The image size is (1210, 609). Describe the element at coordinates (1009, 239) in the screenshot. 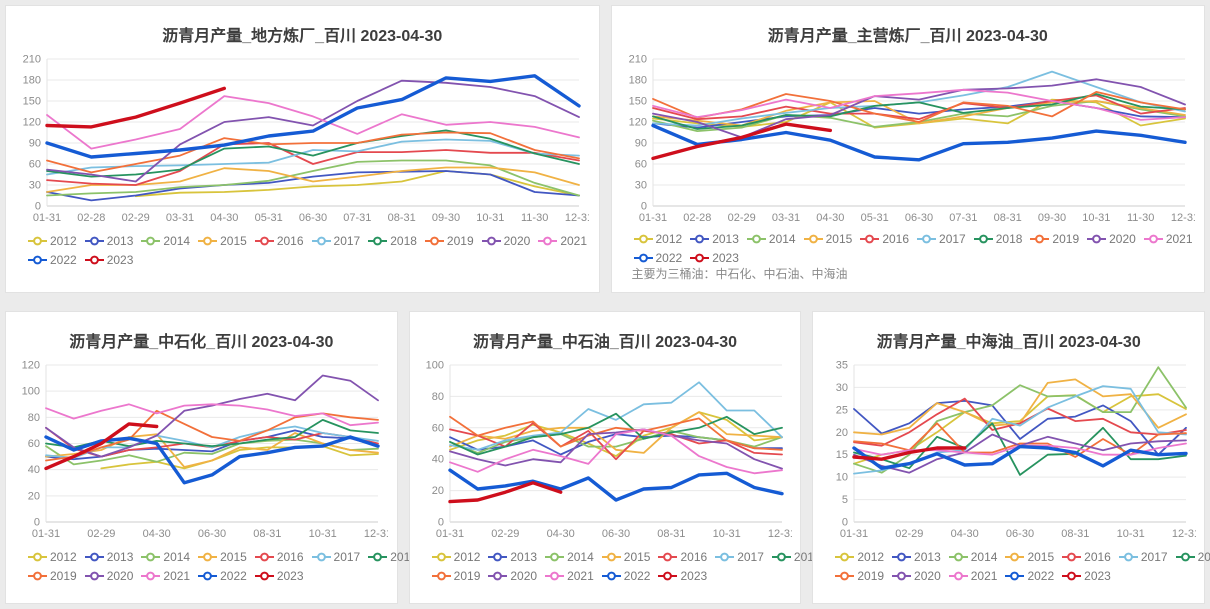

I see `legend-label: 2018` at that location.